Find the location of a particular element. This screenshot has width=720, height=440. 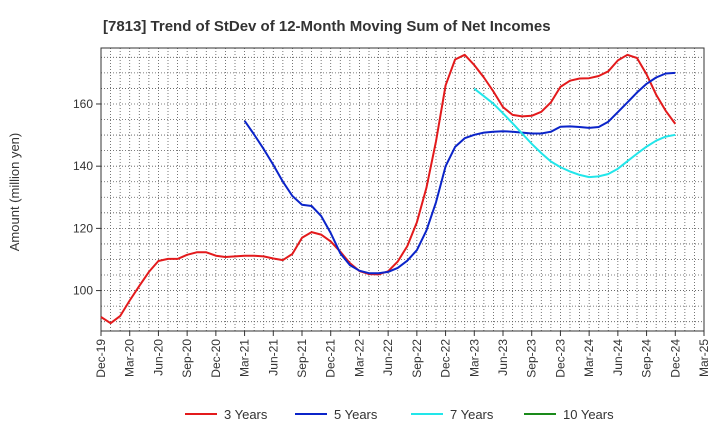

x-tick-label: Dec-23 is located at coordinates (560, 358).